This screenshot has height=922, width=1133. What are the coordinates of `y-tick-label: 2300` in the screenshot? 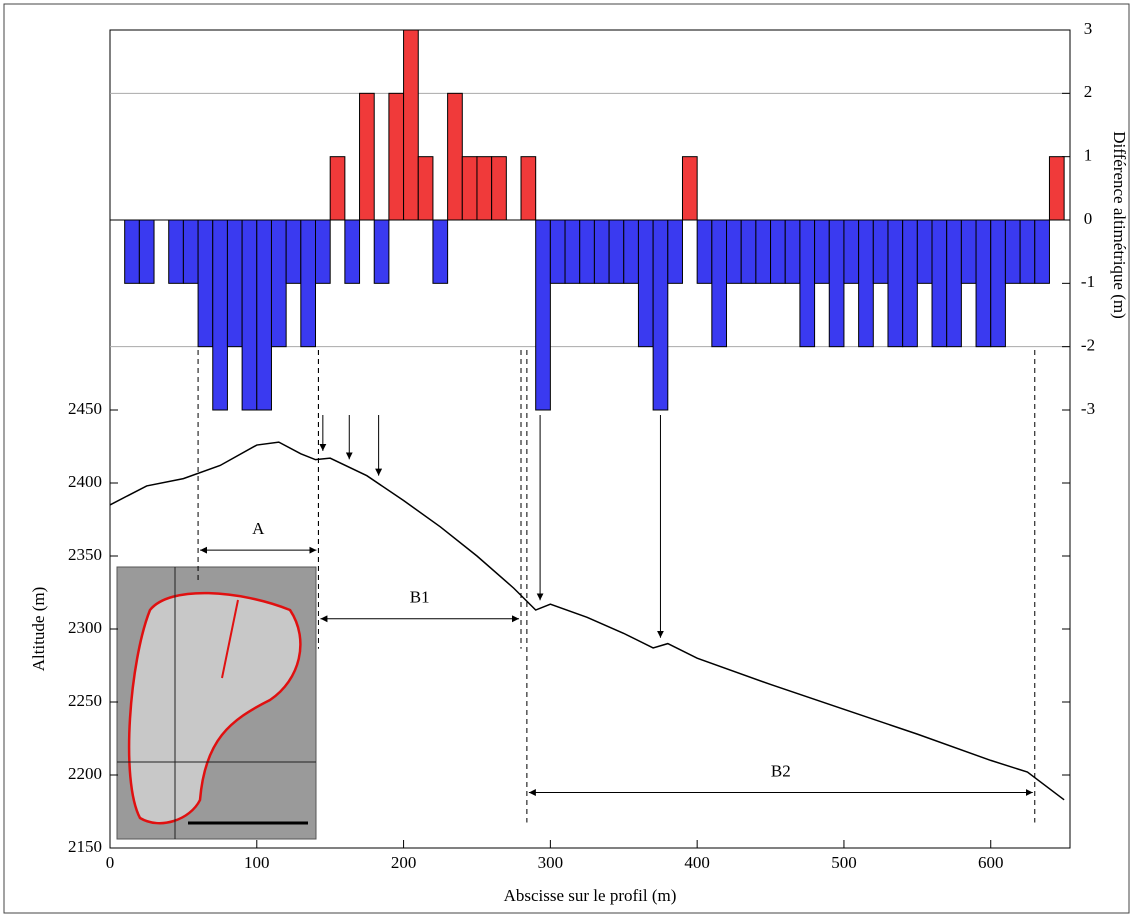 It's located at (85, 627).